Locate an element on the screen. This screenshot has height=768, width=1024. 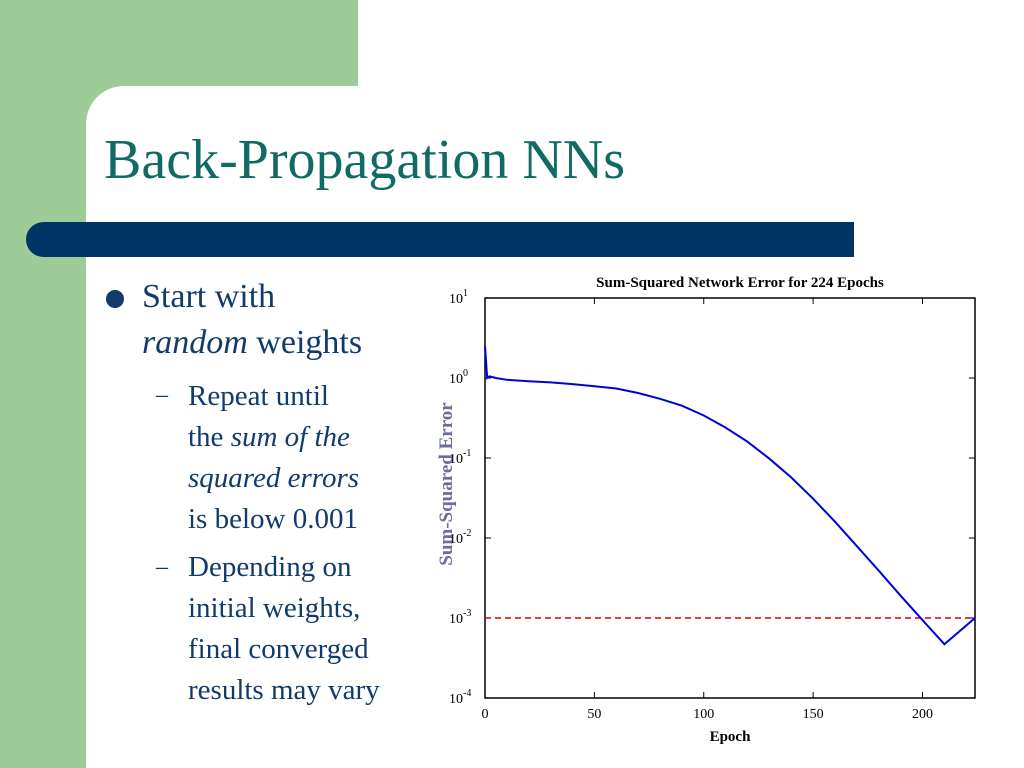
y-axis-label: Sum-Squared Error is located at coordinates (446, 484).